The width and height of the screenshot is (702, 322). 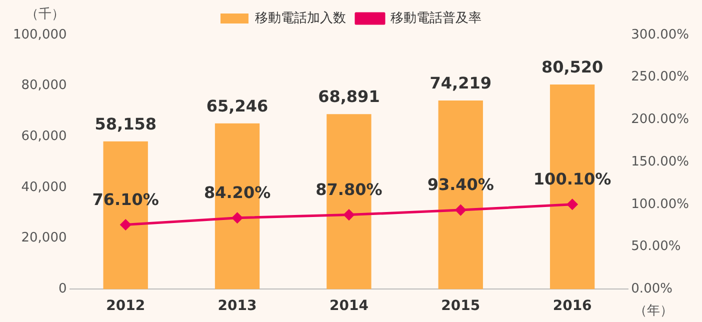 I want to click on legend-label: 移動電話加入数, so click(x=300, y=18).